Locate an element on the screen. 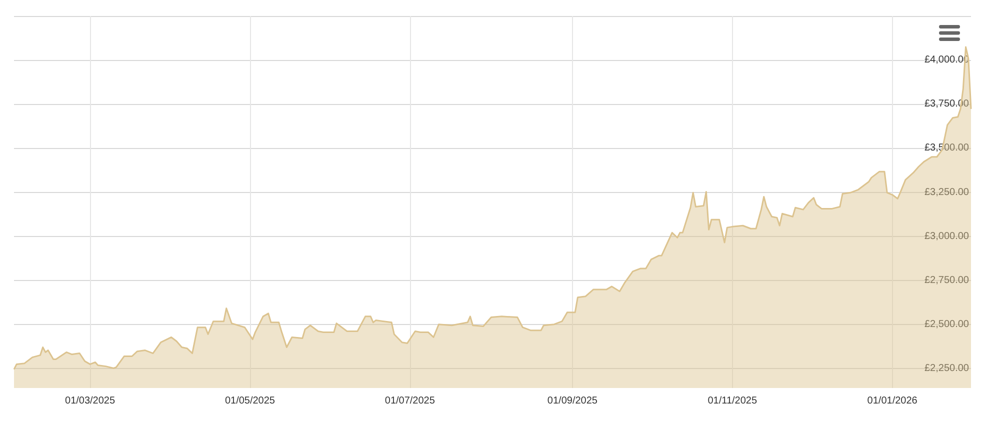 The image size is (985, 427). y-tick-label: £3,000.00 is located at coordinates (947, 236).